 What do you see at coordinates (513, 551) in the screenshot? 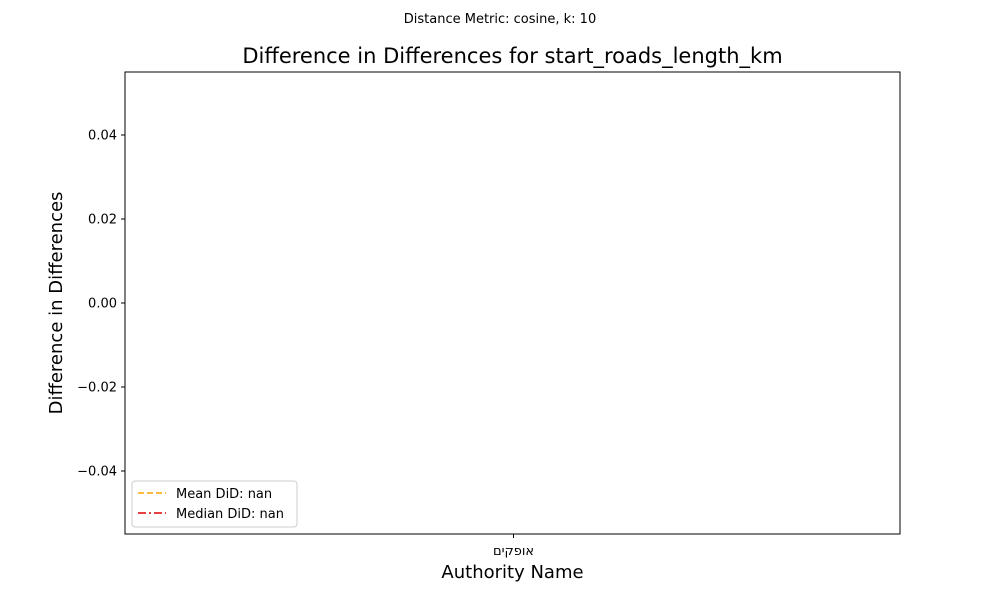
I see `x-tick-label: אופקים` at bounding box center [513, 551].